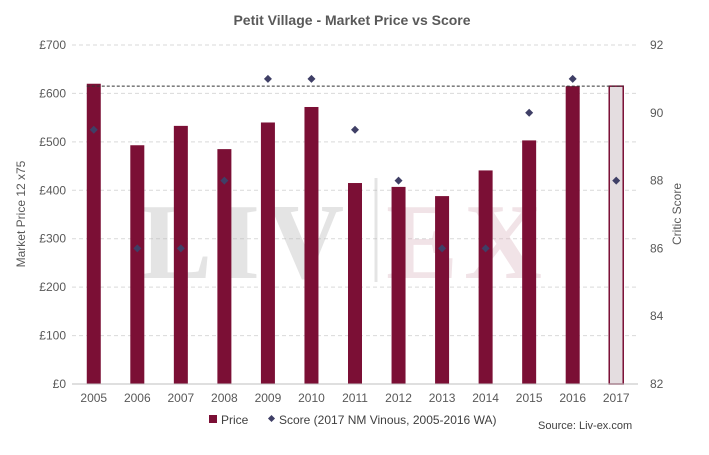 The width and height of the screenshot is (709, 455). What do you see at coordinates (21, 213) in the screenshot?
I see `y-axis-title: Market Price 12 x75` at bounding box center [21, 213].